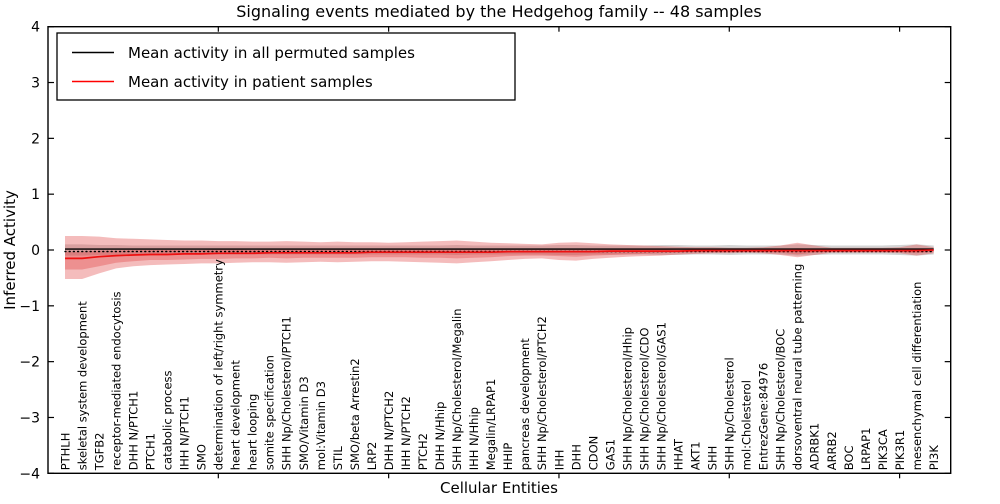 Image resolution: width=1000 pixels, height=504 pixels. What do you see at coordinates (134, 431) in the screenshot?
I see `x-category-label: DHH N/PTCH1` at bounding box center [134, 431].